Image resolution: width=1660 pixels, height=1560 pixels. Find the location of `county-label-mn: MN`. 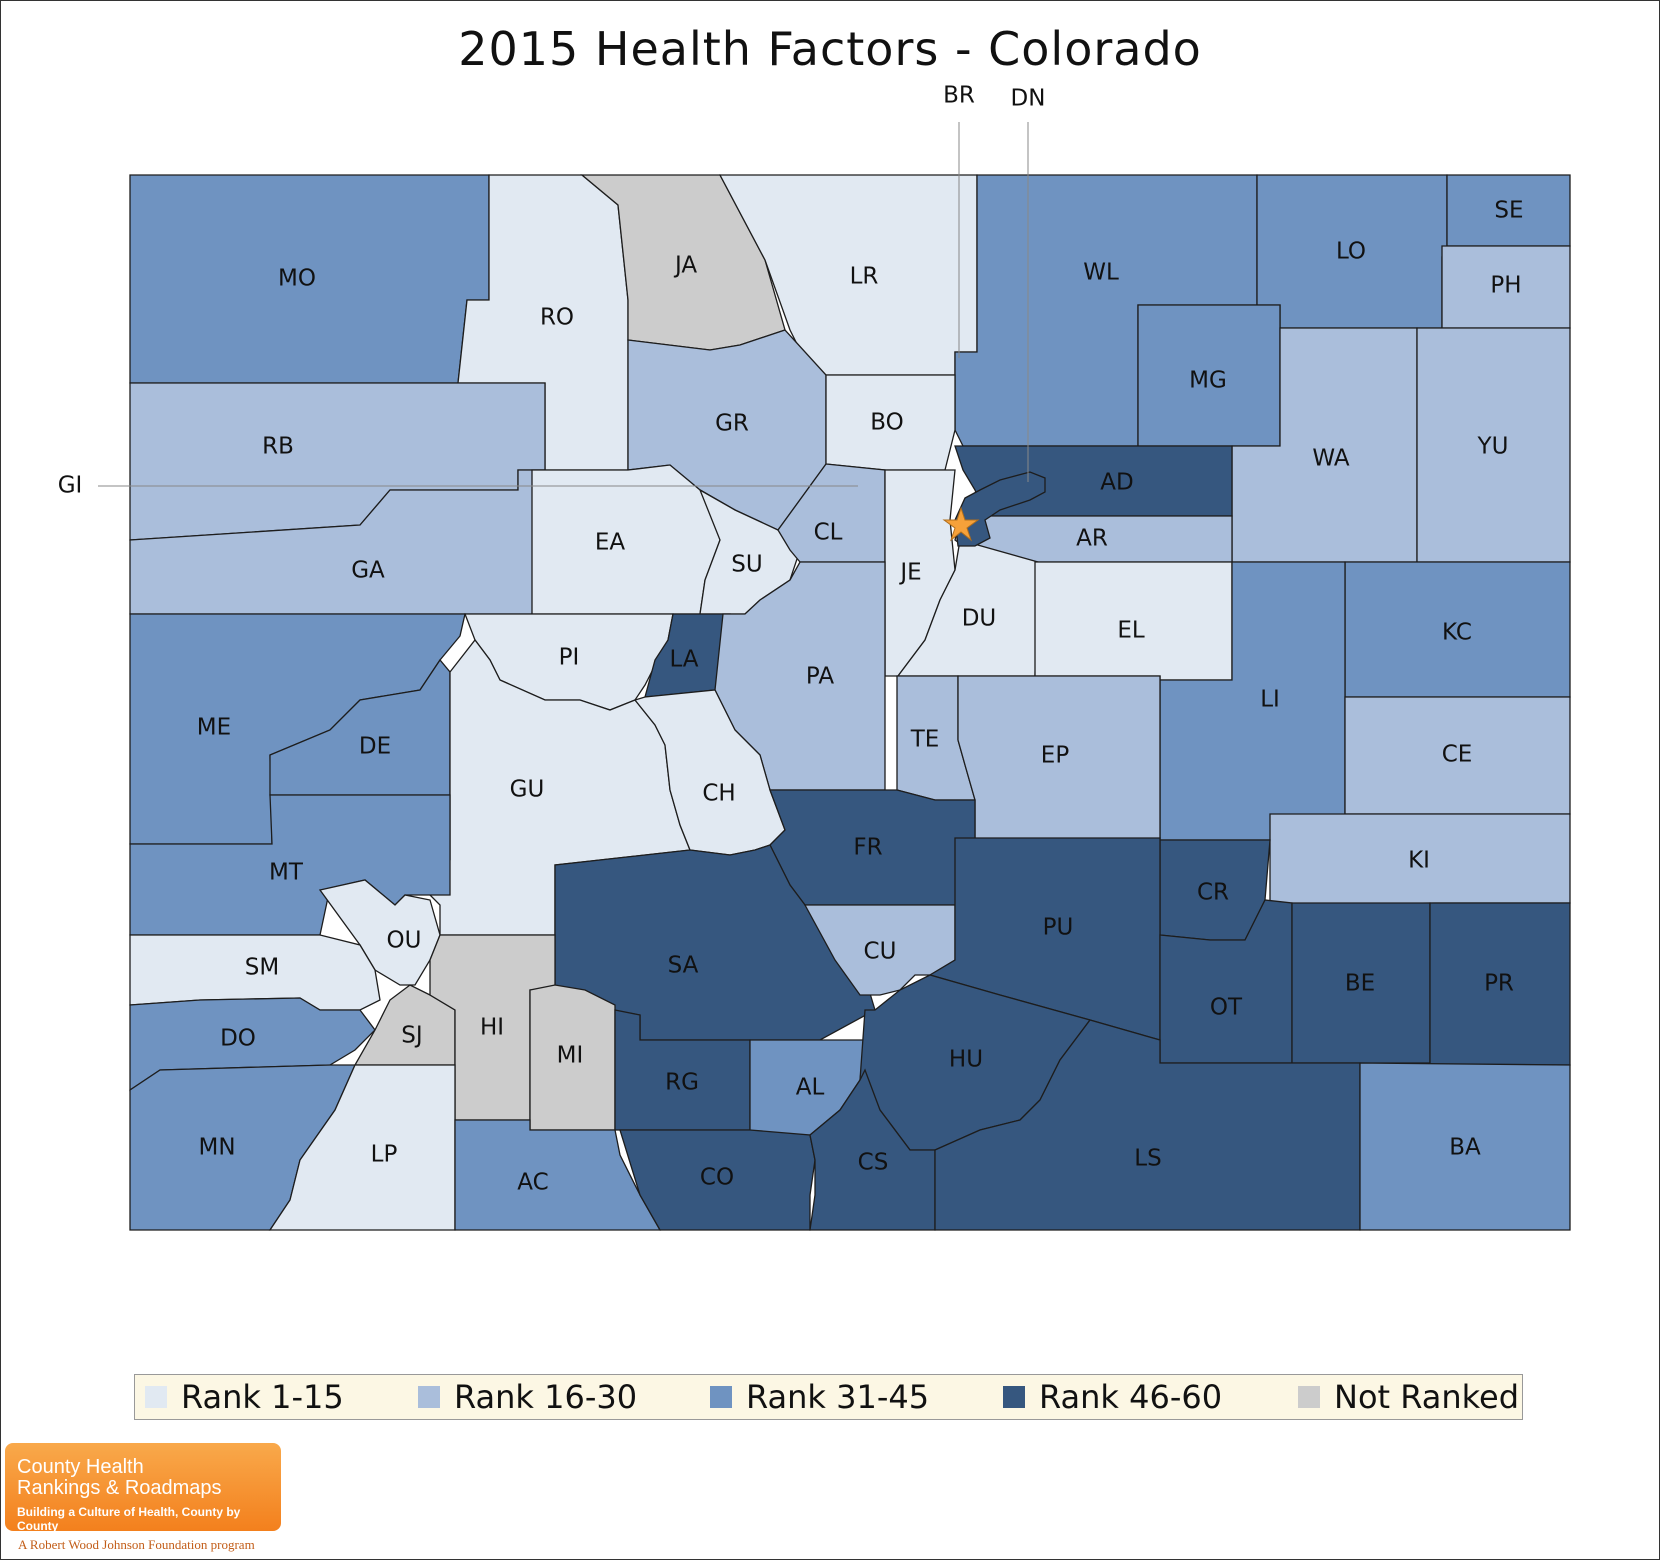

county-label-mn: MN is located at coordinates (216, 1148).